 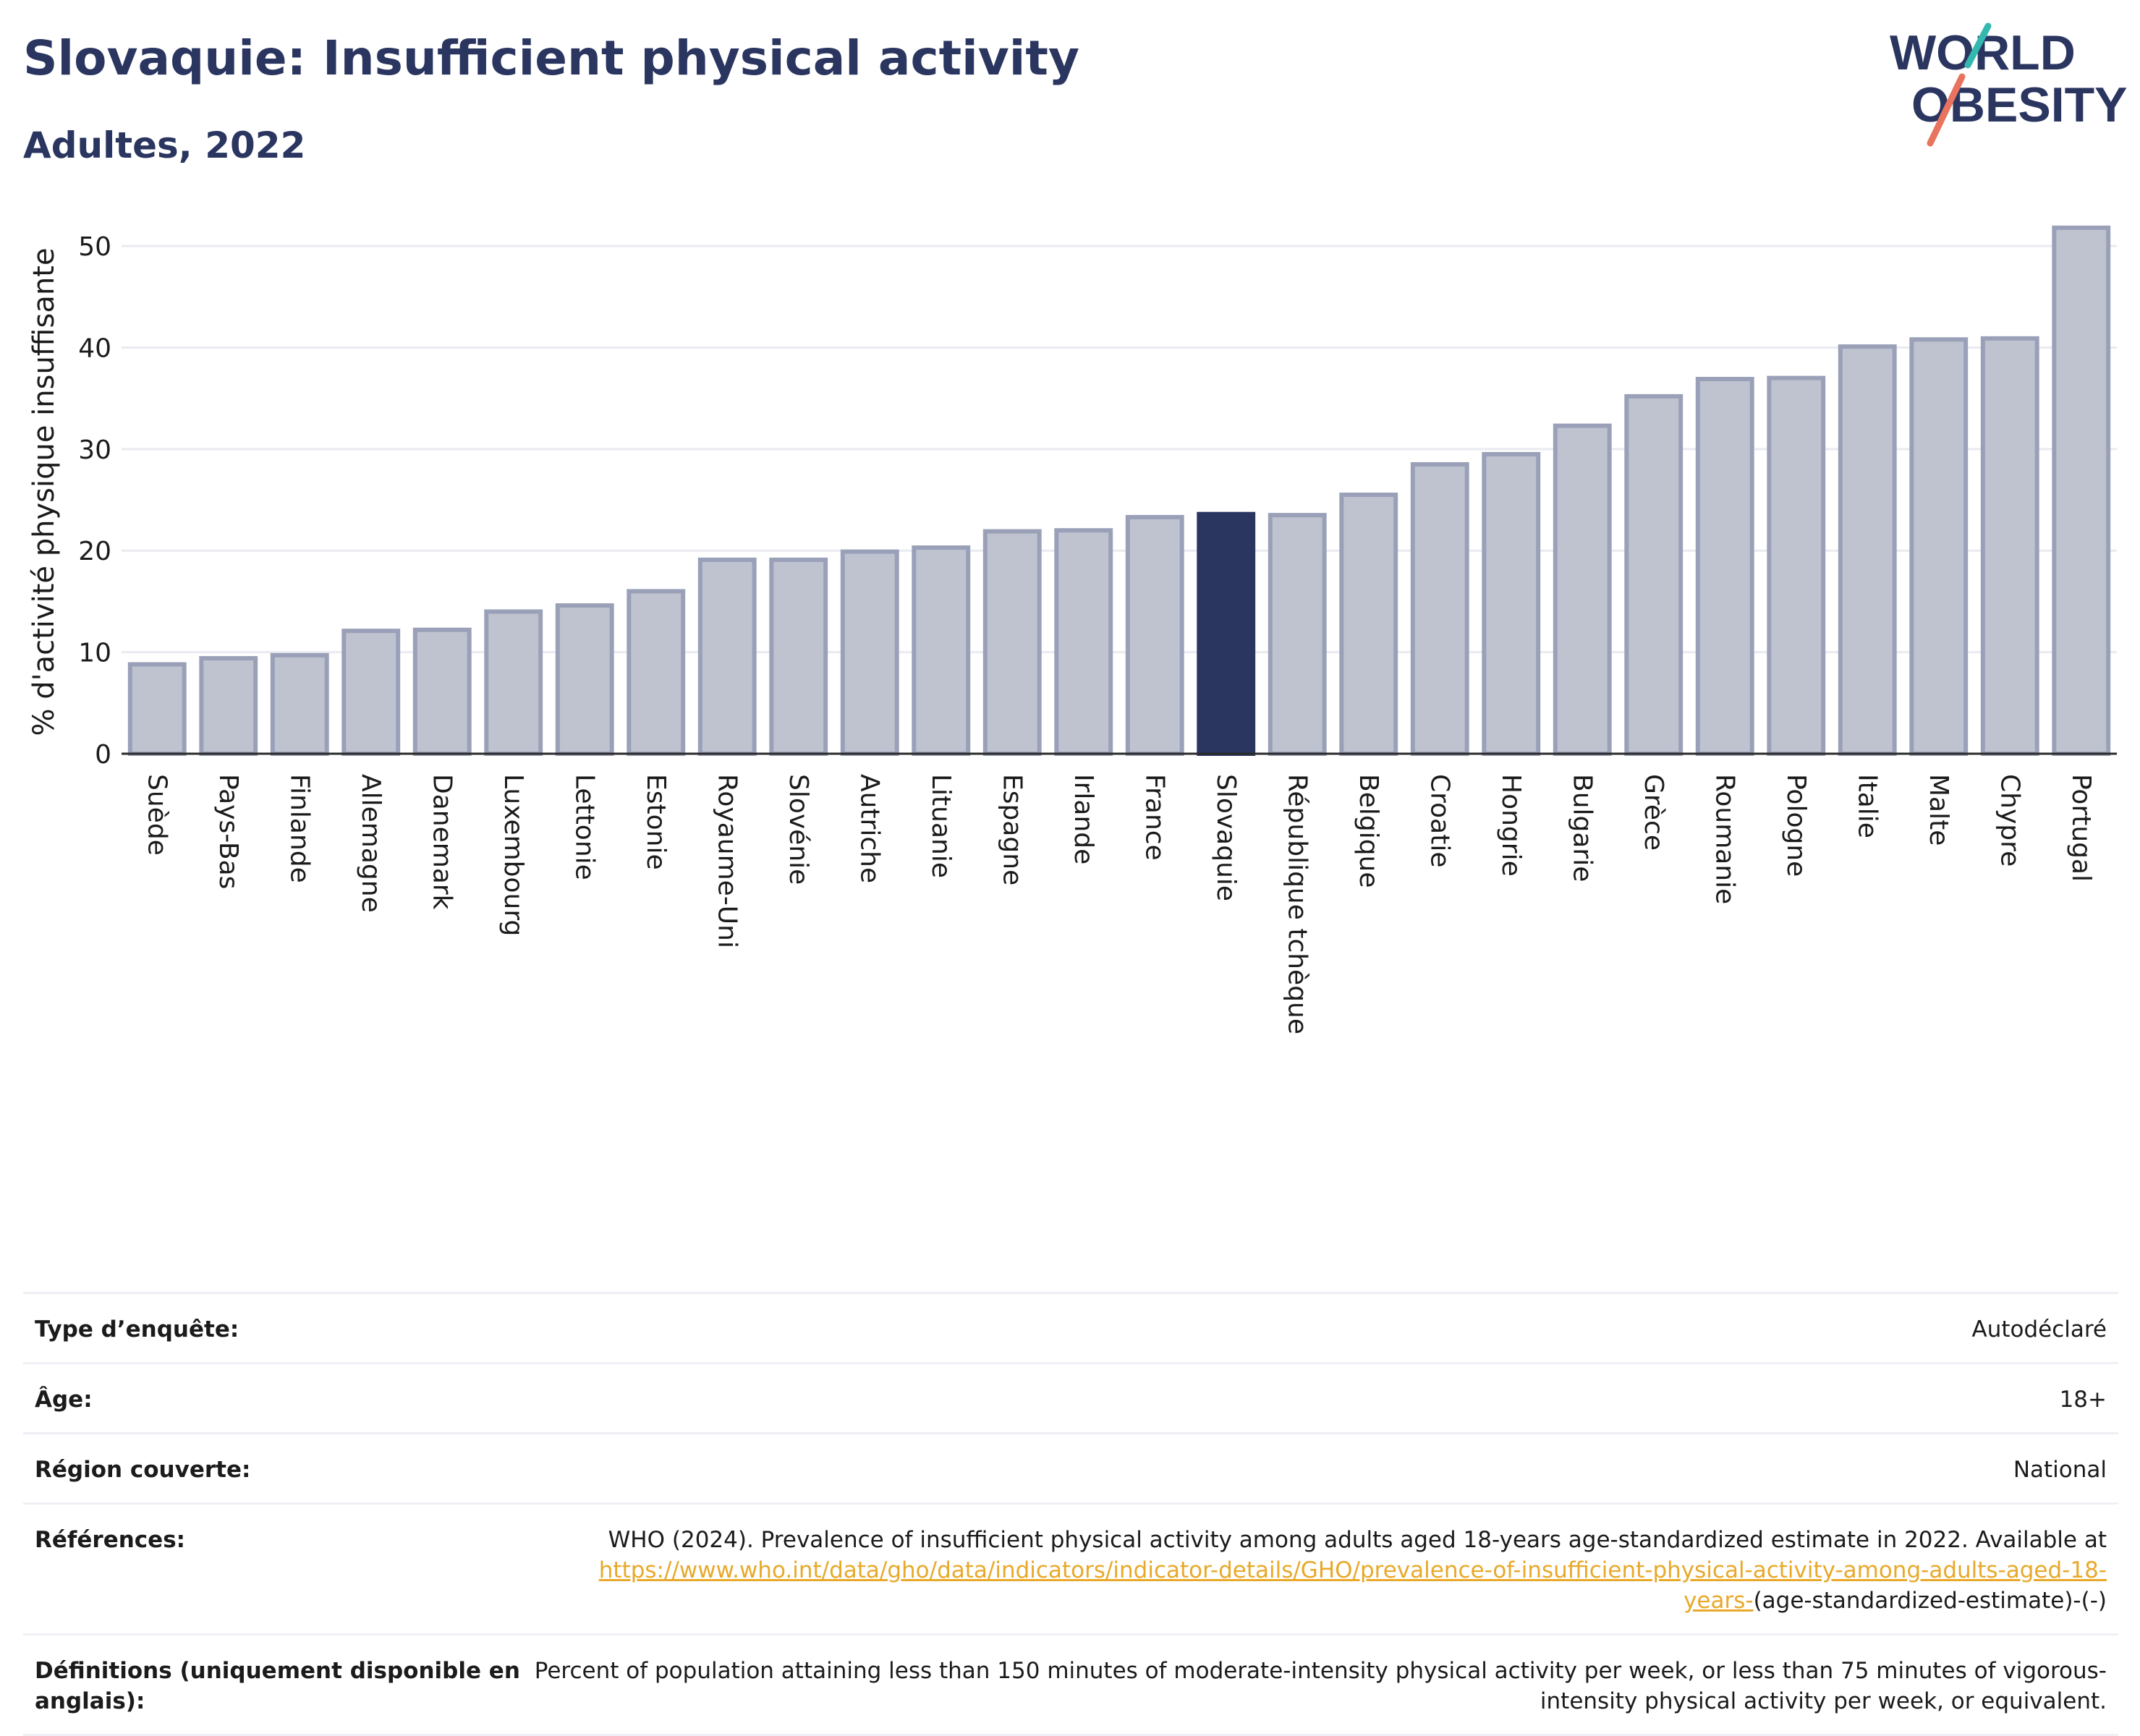 I want to click on x-tick-label: Espagne, so click(x=1012, y=829).